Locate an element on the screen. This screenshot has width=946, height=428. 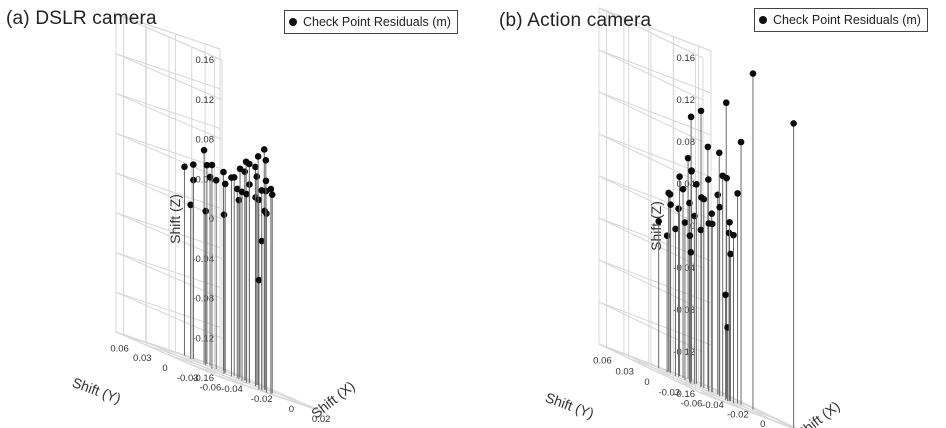
legend-marker-icon is located at coordinates (763, 20).